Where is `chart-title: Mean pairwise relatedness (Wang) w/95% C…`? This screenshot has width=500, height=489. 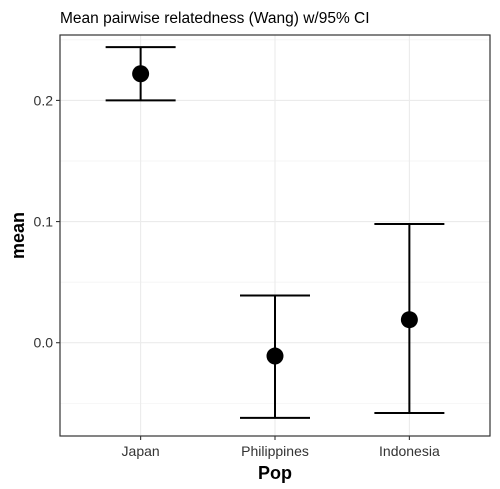 chart-title: Mean pairwise relatedness (Wang) w/95% C… is located at coordinates (215, 18).